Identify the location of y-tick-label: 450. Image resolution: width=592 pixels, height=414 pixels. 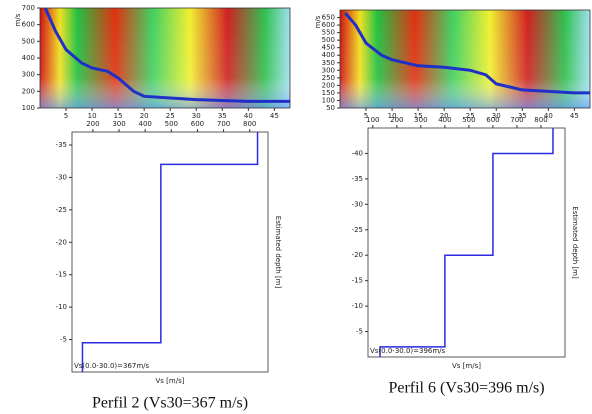
(328, 48).